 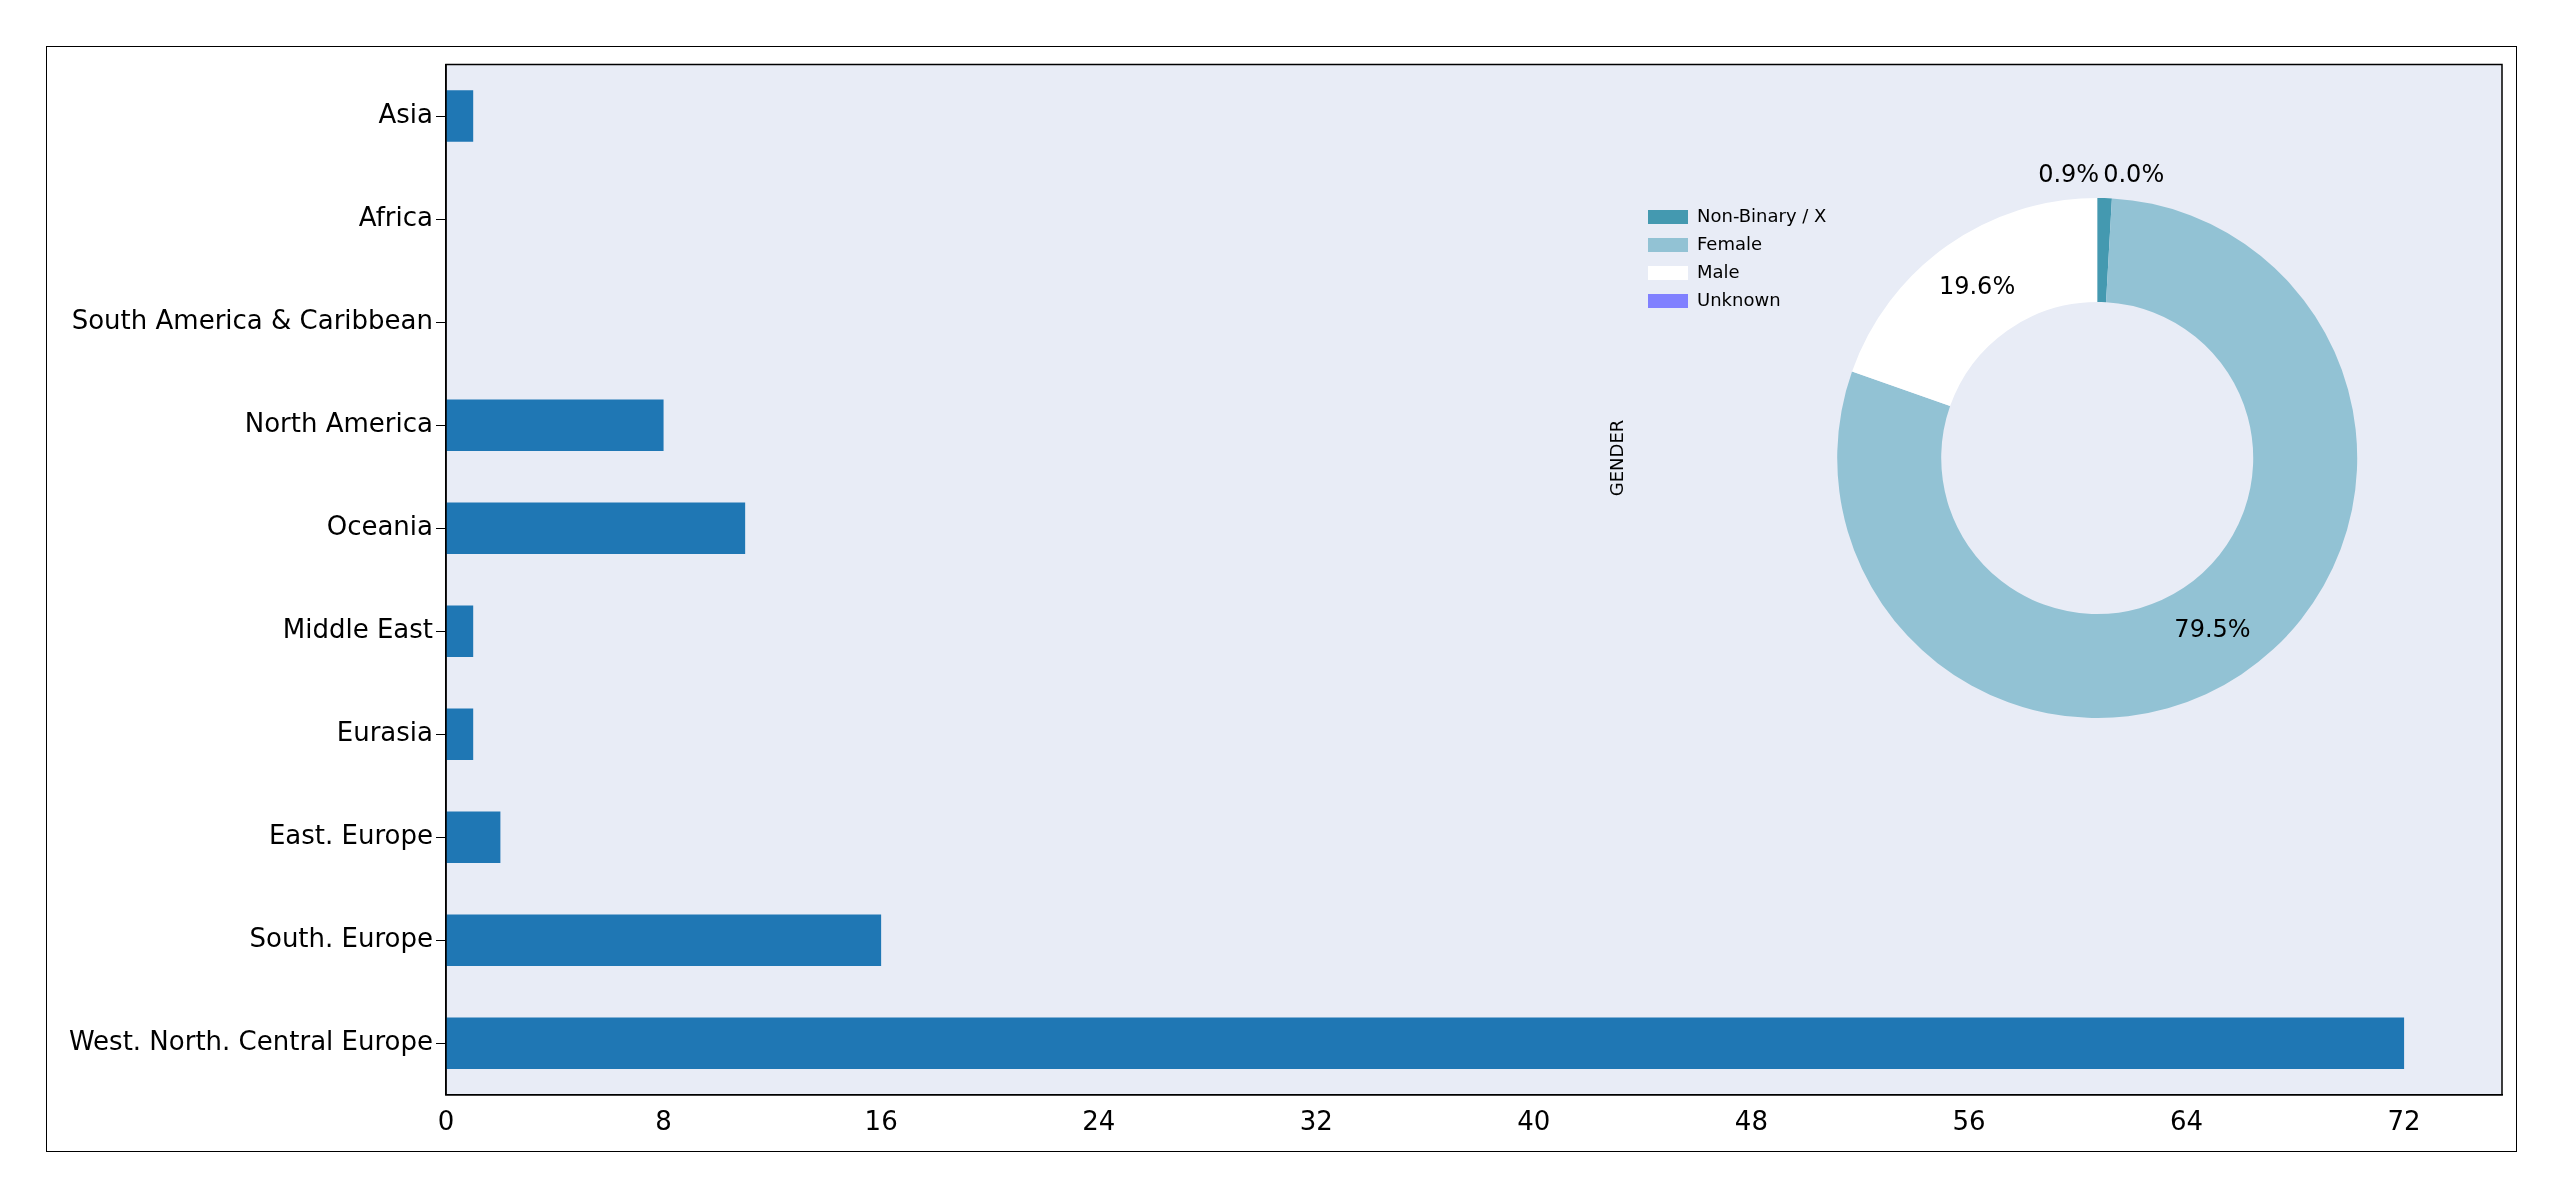 What do you see at coordinates (338, 422) in the screenshot?
I see `y-tick-label: North America` at bounding box center [338, 422].